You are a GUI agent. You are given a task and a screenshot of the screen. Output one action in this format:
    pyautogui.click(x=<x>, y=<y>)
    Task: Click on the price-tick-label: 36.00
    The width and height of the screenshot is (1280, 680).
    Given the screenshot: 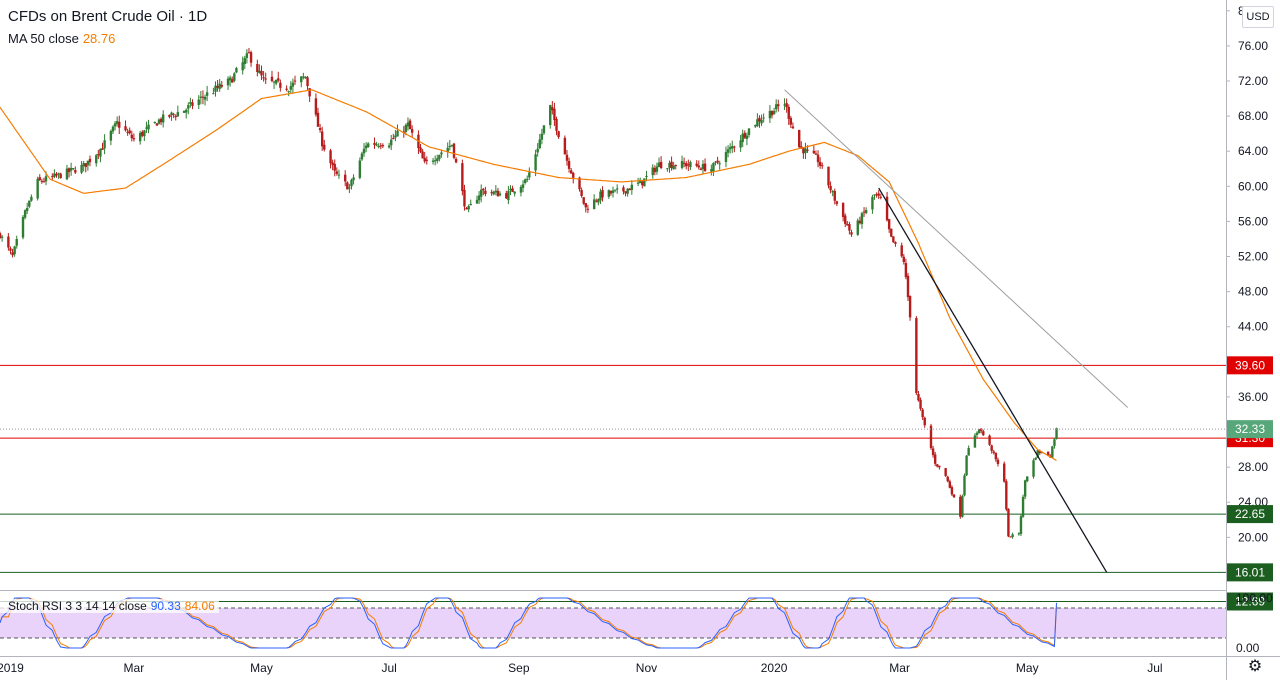 What is the action you would take?
    pyautogui.click(x=1253, y=397)
    